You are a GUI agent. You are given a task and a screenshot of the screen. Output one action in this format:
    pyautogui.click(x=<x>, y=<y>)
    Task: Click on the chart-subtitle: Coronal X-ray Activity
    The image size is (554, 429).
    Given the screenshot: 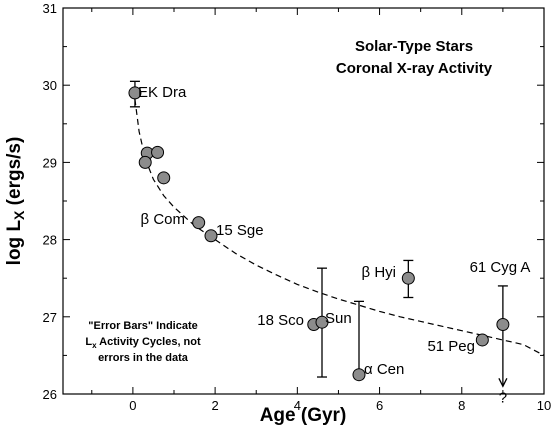 What is the action you would take?
    pyautogui.click(x=414, y=68)
    